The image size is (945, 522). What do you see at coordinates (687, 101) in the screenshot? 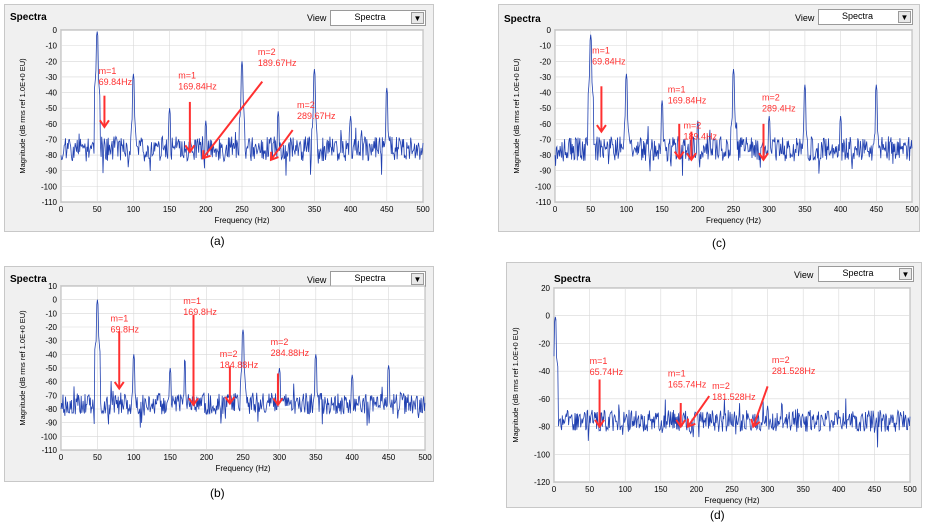
I see `annotation-frequency: 169.84Hz` at bounding box center [687, 101].